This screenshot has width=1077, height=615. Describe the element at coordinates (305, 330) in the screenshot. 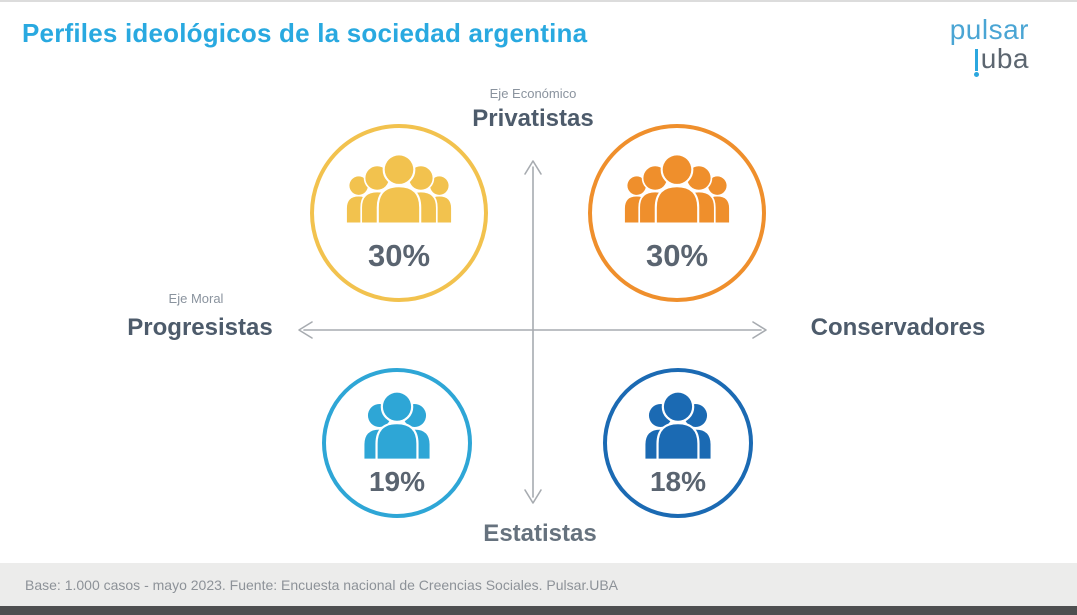

I see `arrow-left-icon` at that location.